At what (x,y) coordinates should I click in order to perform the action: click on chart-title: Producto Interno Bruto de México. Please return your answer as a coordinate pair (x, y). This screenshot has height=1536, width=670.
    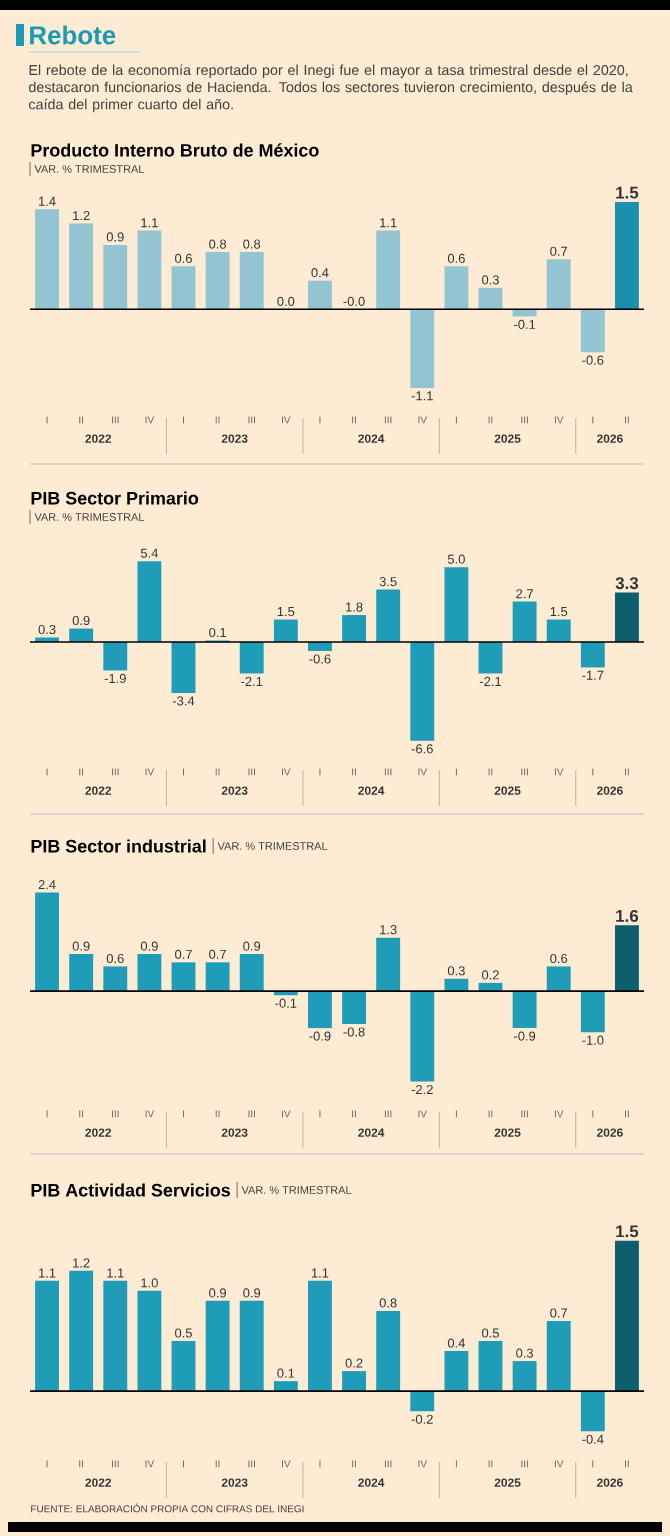
    Looking at the image, I should click on (175, 150).